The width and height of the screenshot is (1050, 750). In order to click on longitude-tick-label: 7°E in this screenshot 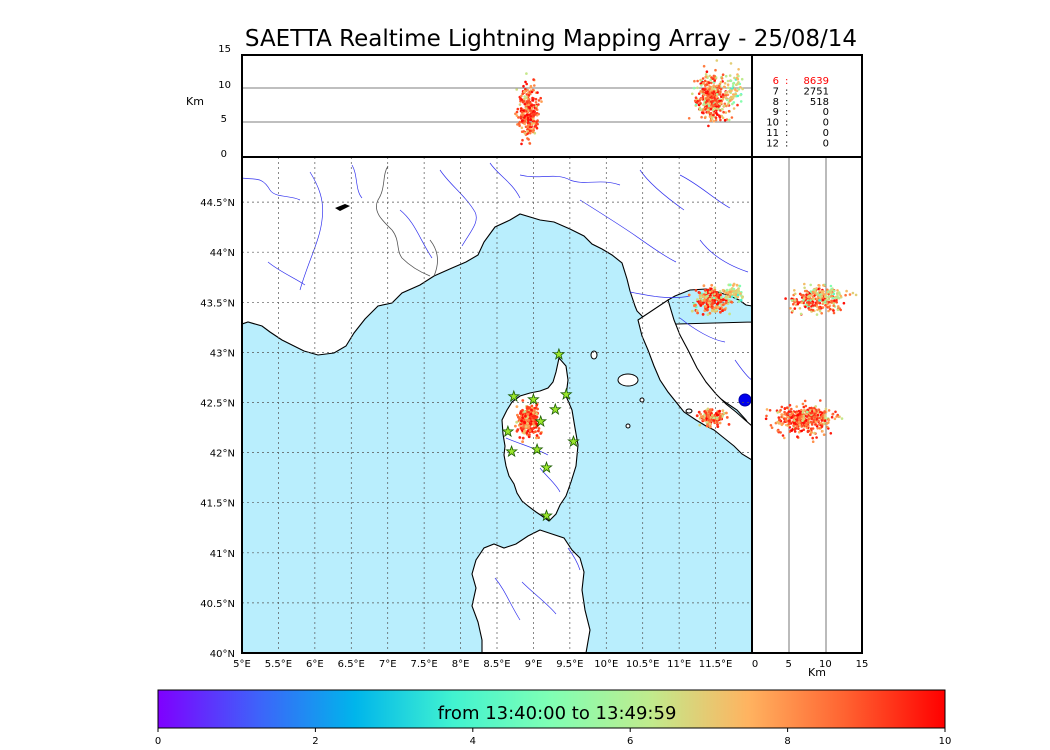, I will do `click(388, 664)`.